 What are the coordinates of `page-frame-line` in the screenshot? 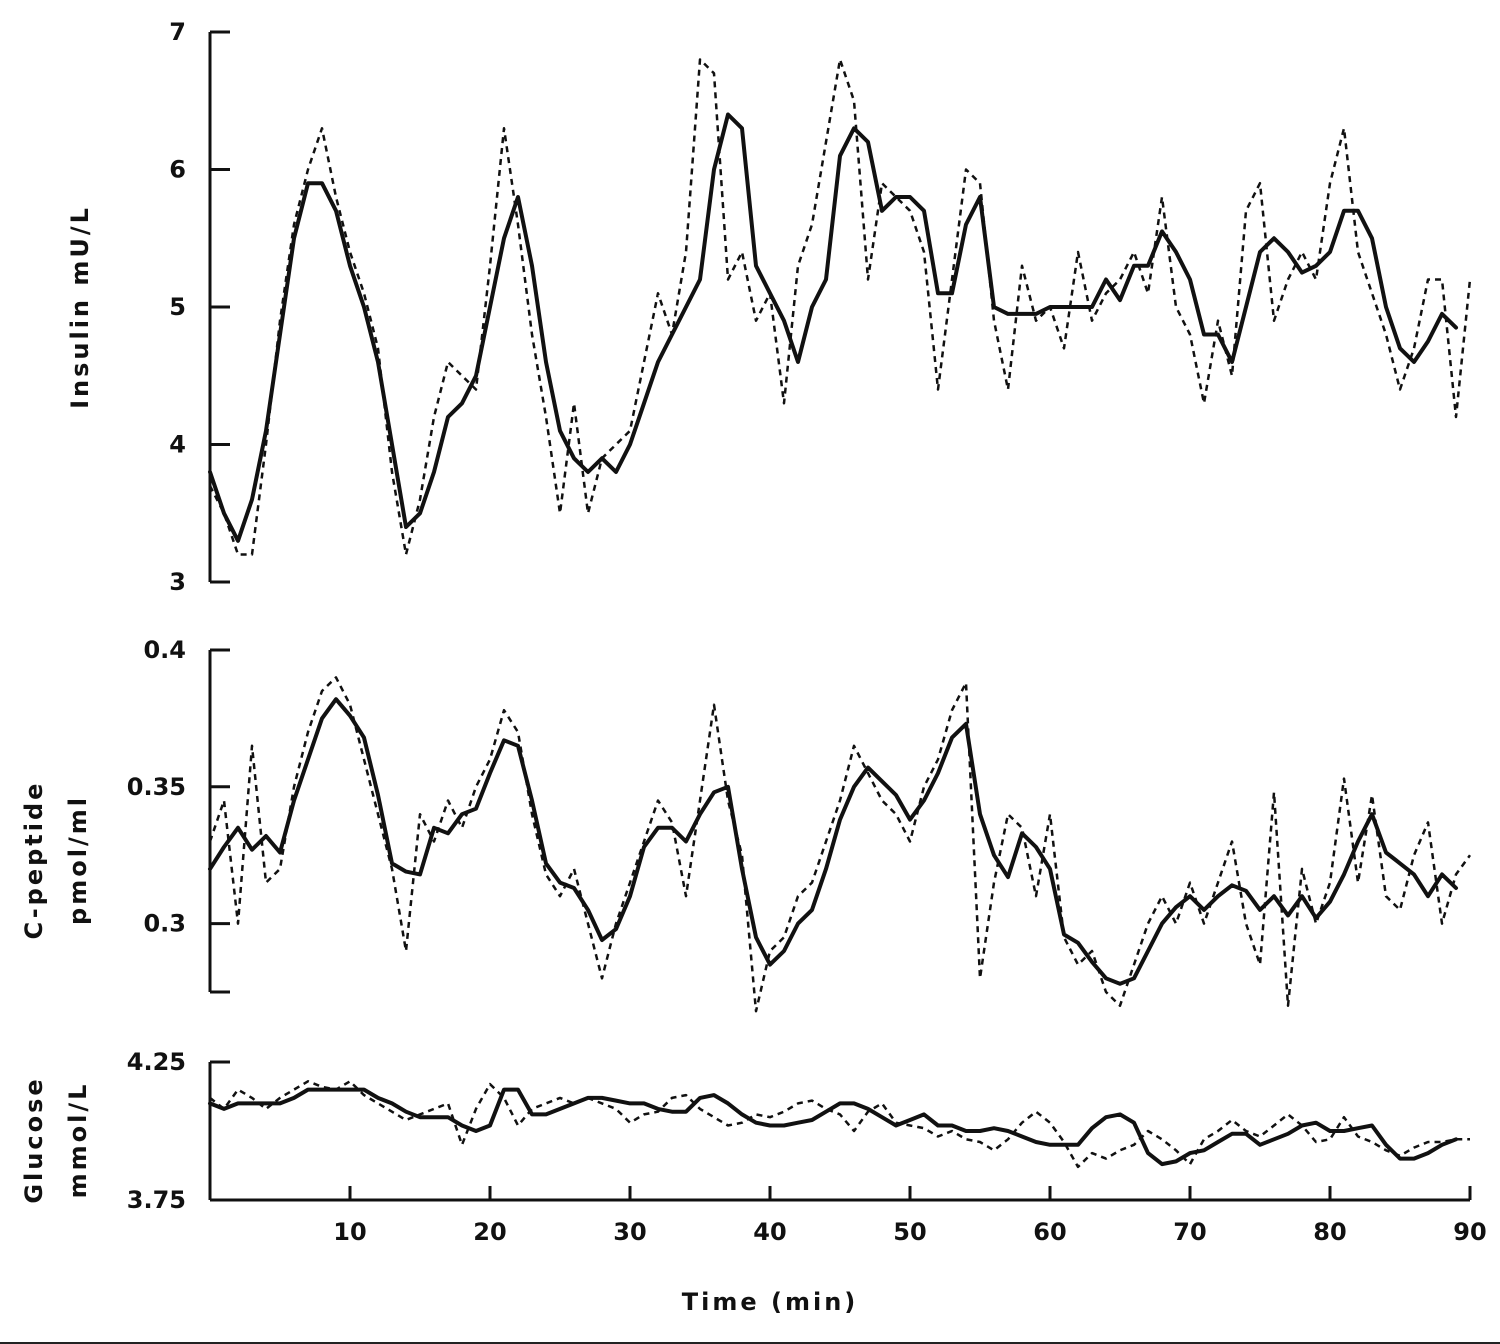 It's located at (750, 1343).